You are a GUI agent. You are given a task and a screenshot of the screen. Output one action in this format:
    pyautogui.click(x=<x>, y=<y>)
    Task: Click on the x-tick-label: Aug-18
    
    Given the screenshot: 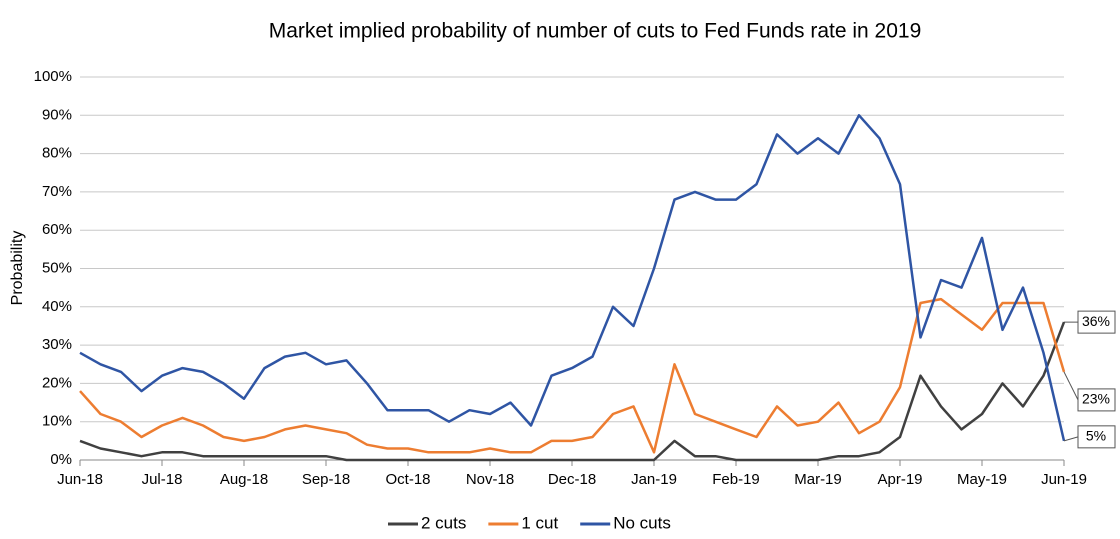 What is the action you would take?
    pyautogui.click(x=244, y=479)
    